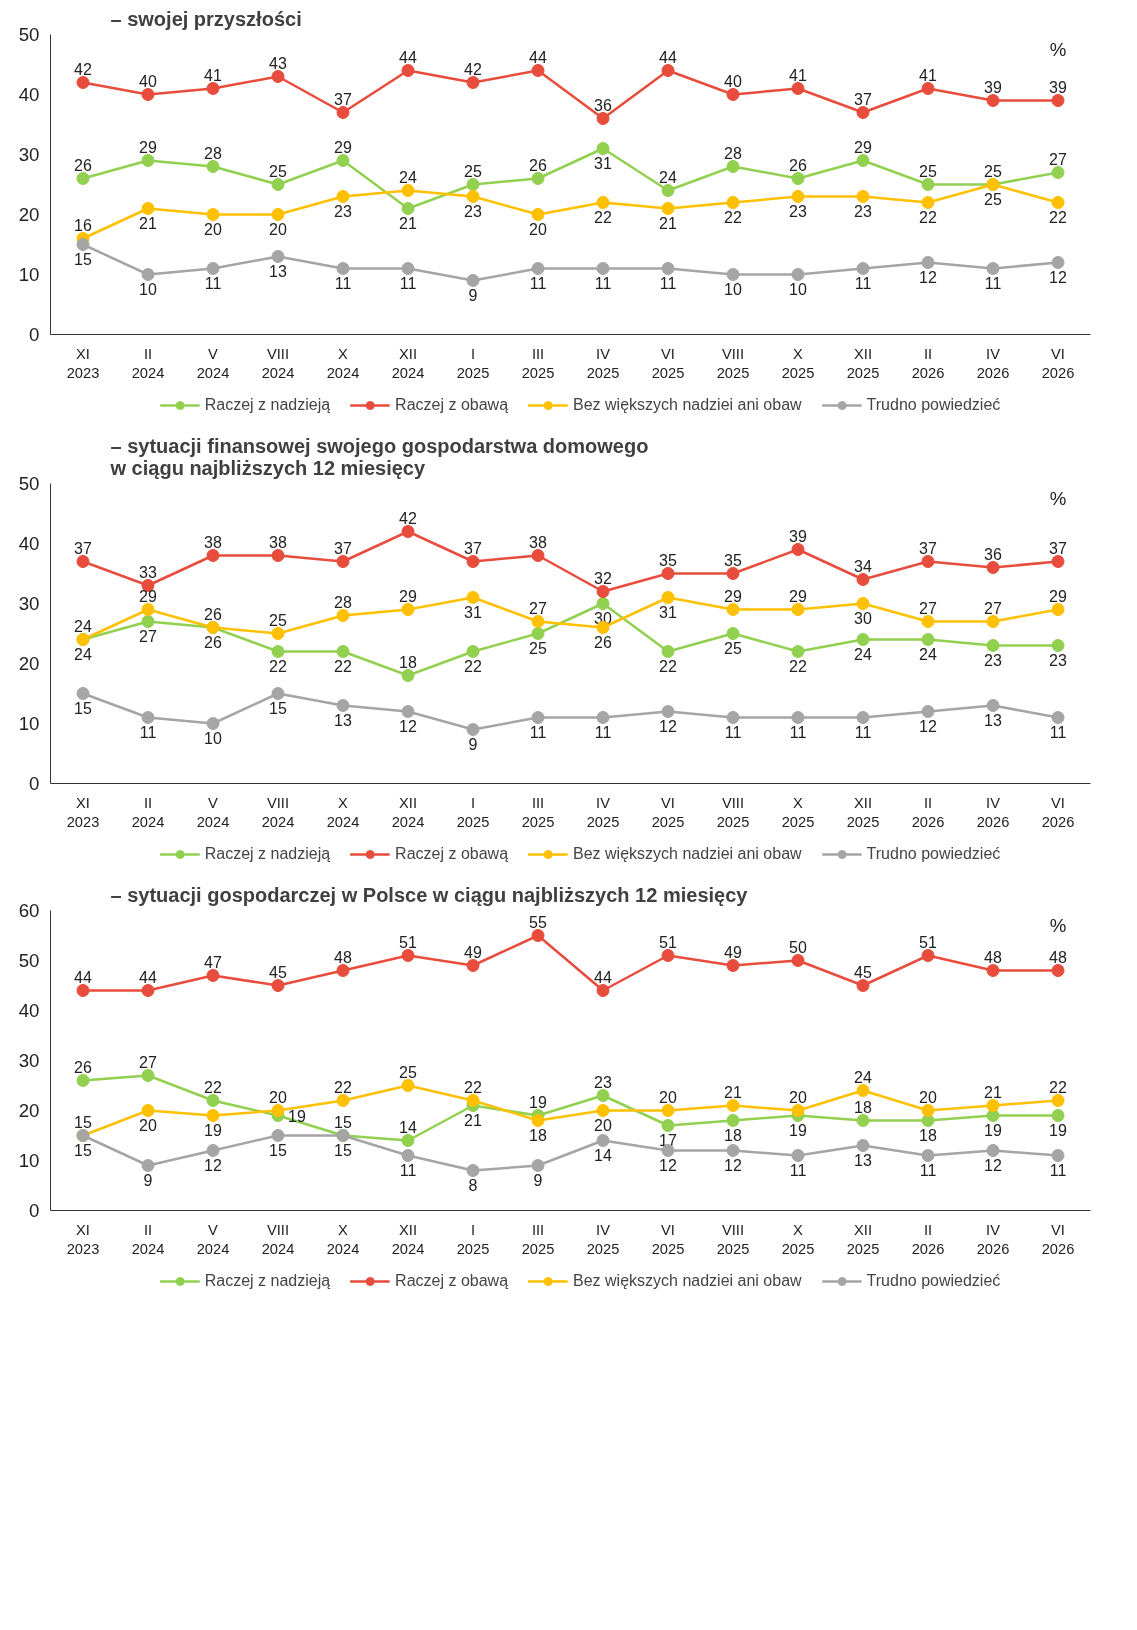  I want to click on x-tick-label: VIII 2024, so click(278, 363).